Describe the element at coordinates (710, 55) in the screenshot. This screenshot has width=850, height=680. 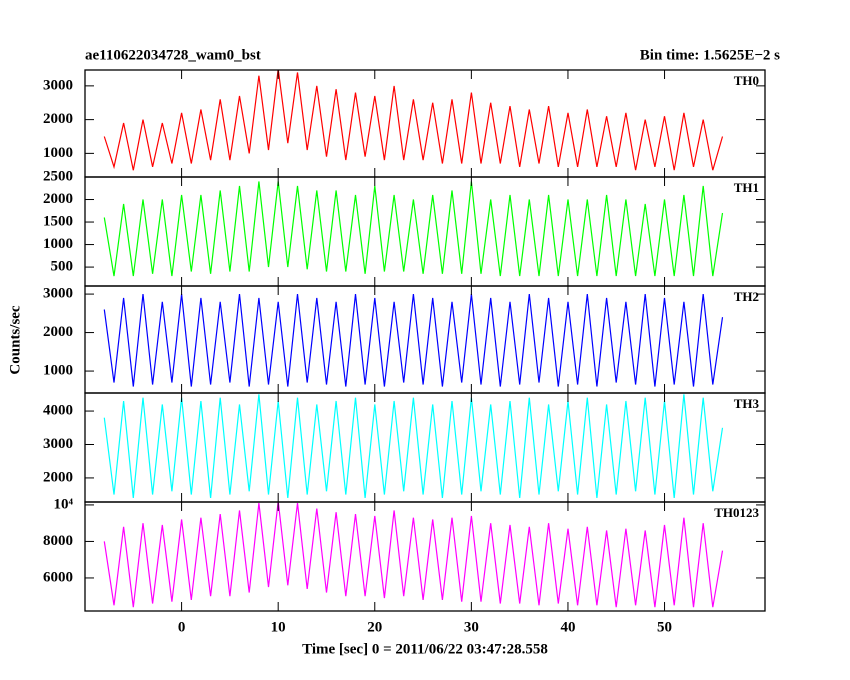
I see `bin-time: Bin time: 1.5625E−2 s` at that location.